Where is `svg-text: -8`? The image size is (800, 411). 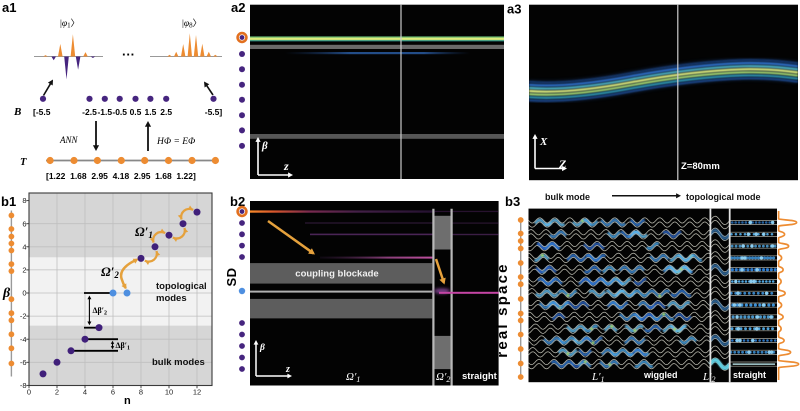 svg-text: -8 is located at coordinates (23, 385).